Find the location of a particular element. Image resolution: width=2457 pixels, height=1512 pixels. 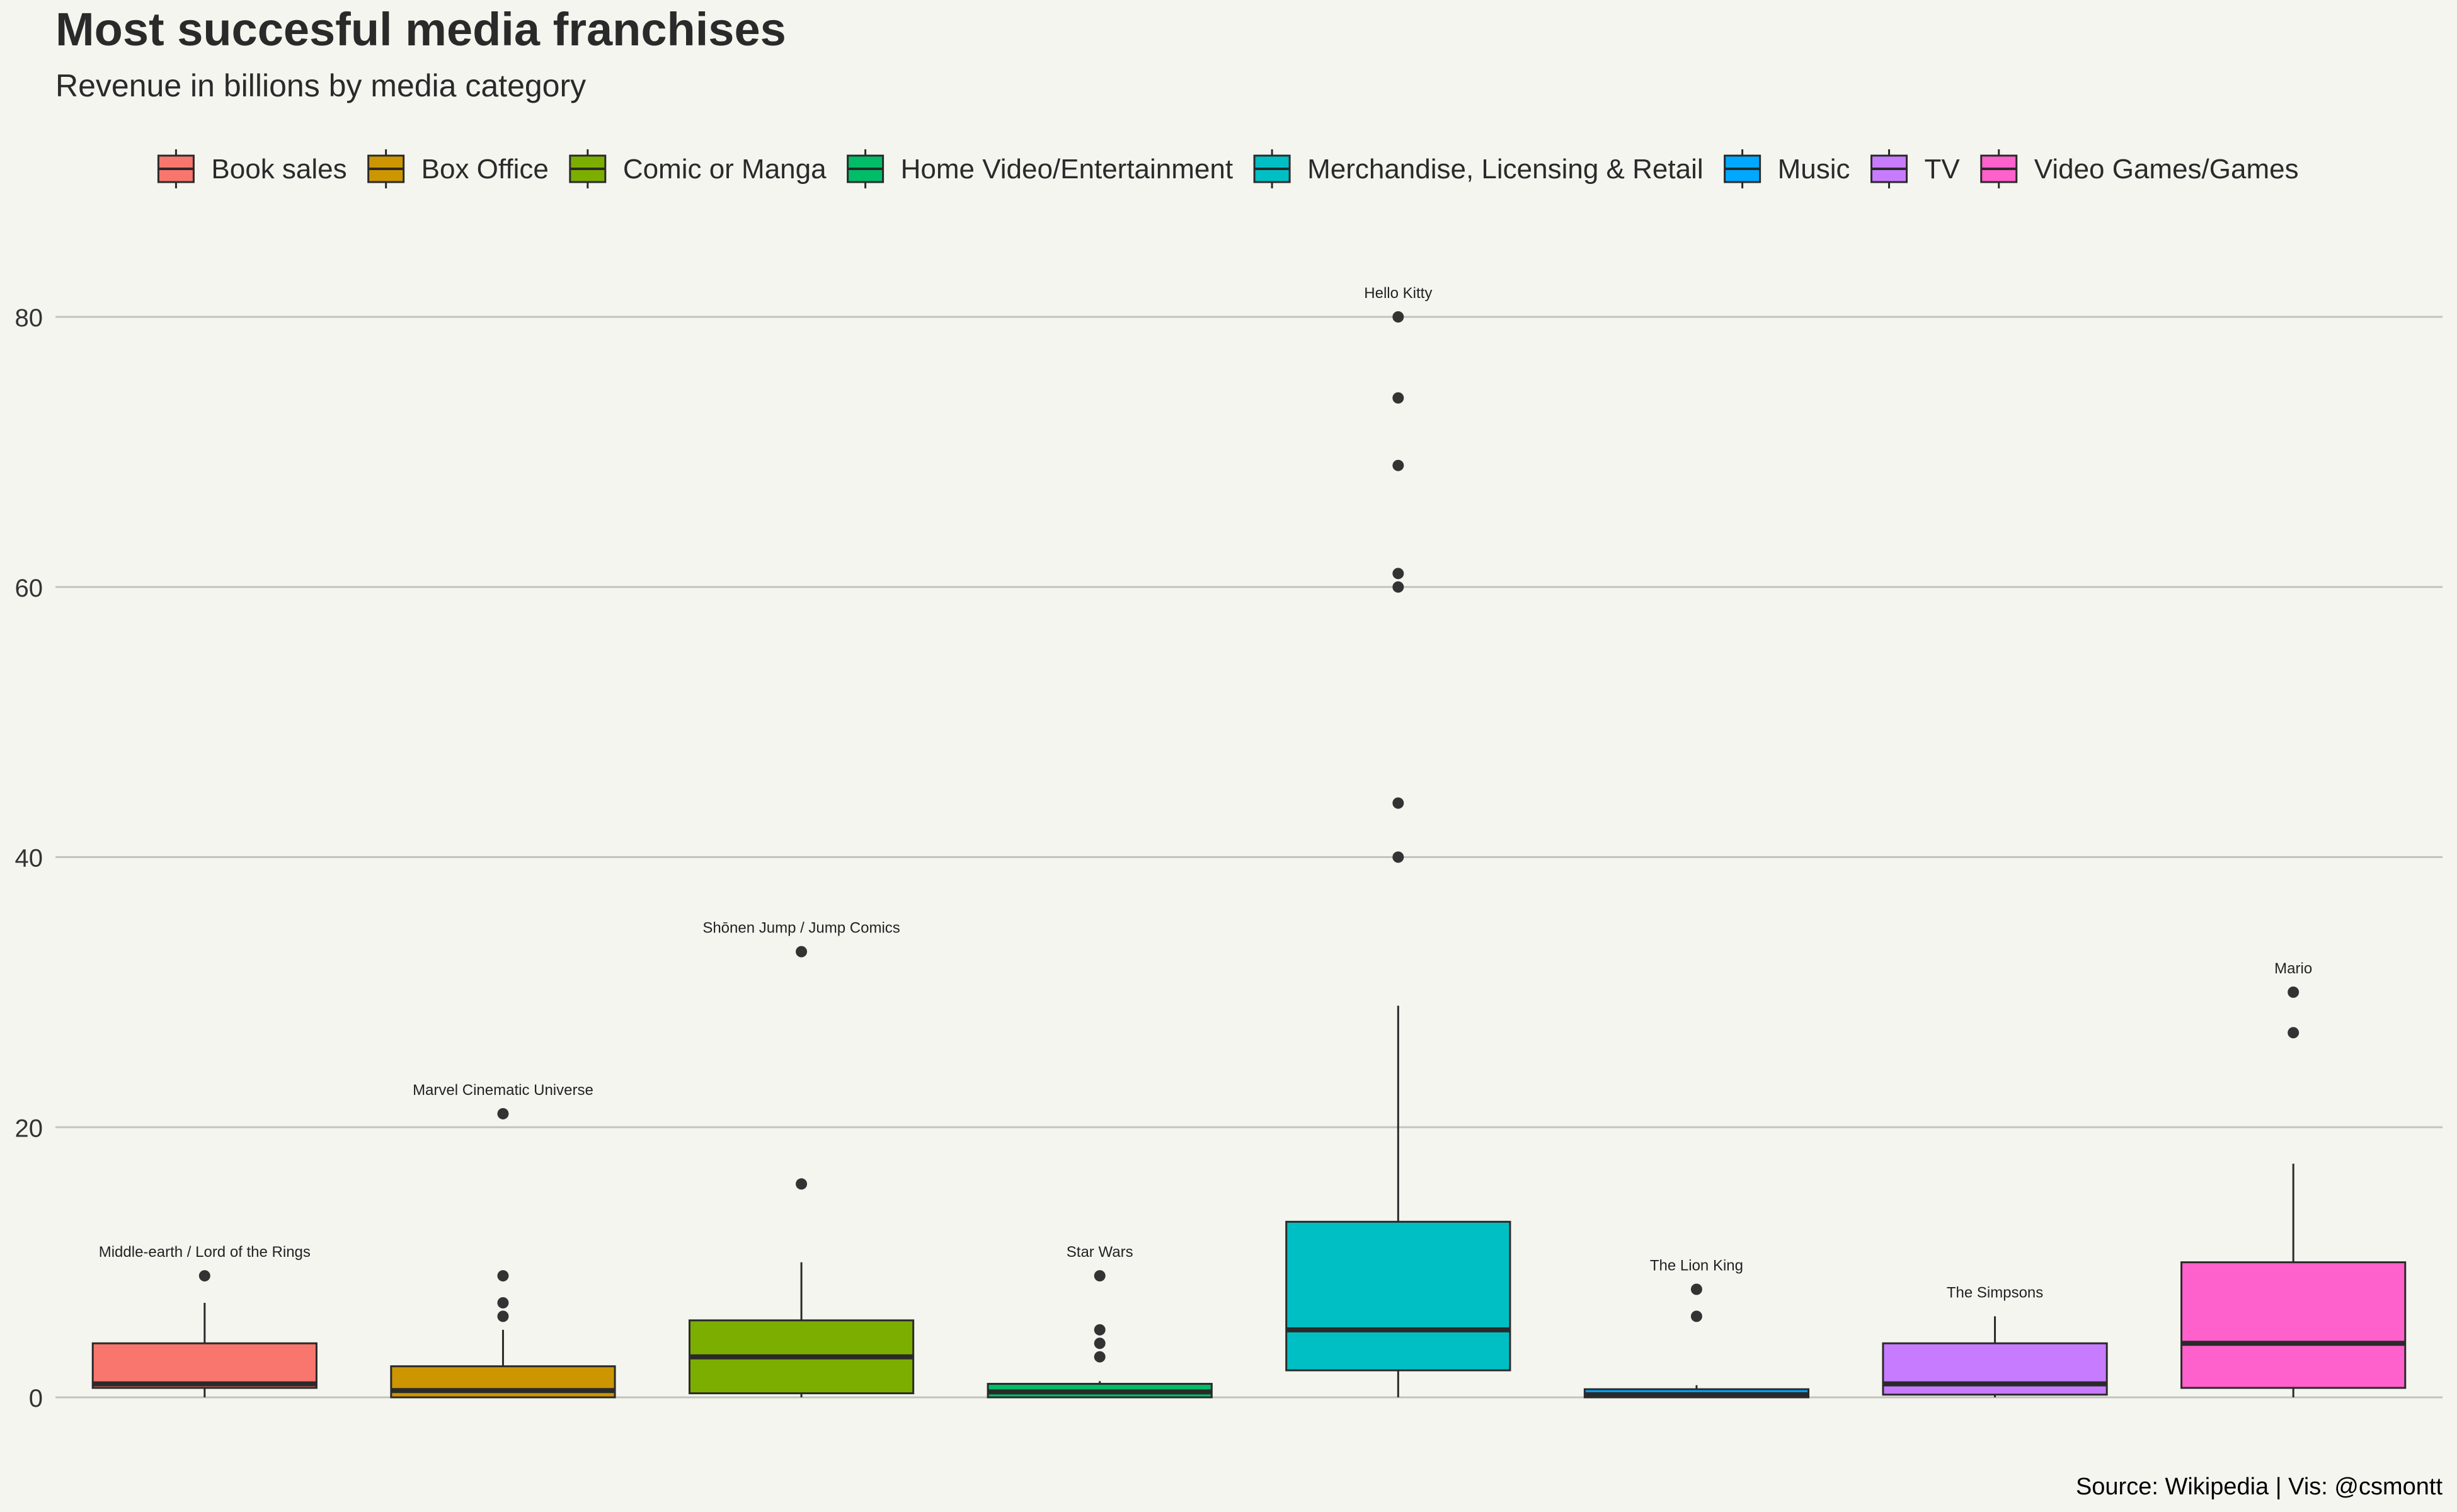

legend-item: Home Video/Entertainment is located at coordinates (1040, 168).